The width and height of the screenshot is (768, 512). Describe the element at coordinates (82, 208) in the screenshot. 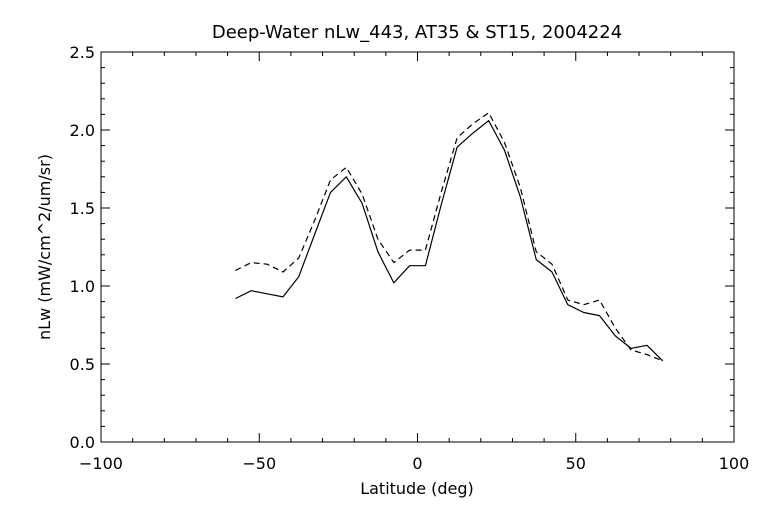

I see `y-tick-label: 1.5` at that location.